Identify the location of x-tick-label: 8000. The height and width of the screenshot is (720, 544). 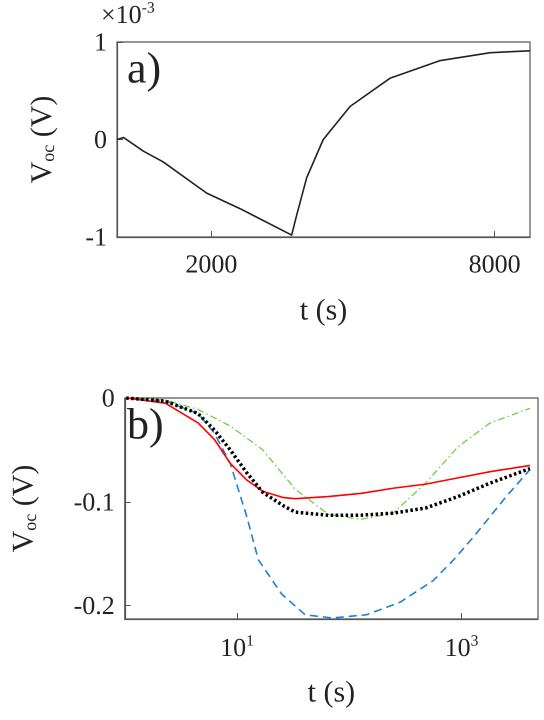
(494, 264).